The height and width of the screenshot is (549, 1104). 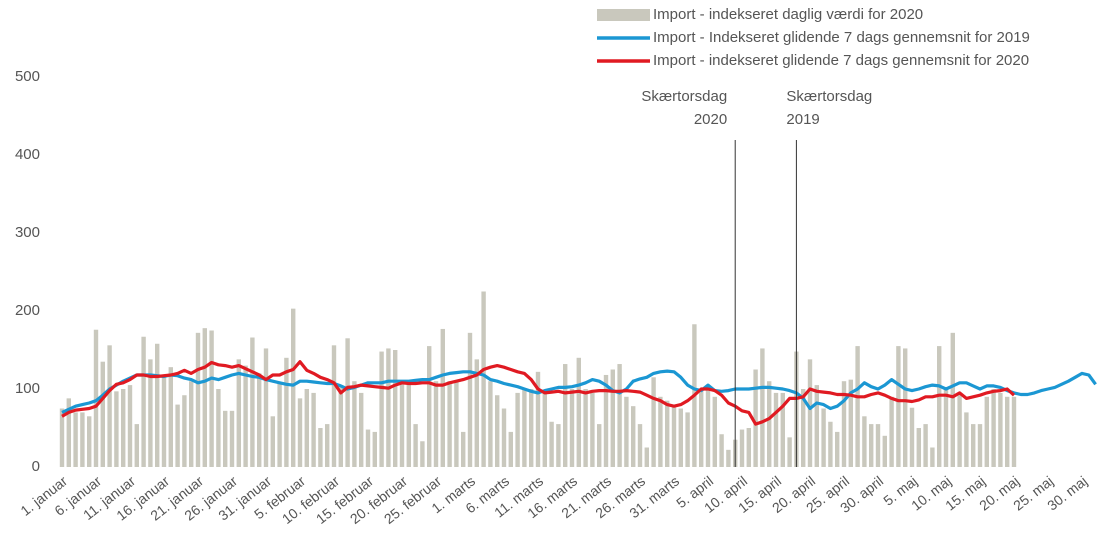 What do you see at coordinates (27, 154) in the screenshot?
I see `y-tick-label: 400` at bounding box center [27, 154].